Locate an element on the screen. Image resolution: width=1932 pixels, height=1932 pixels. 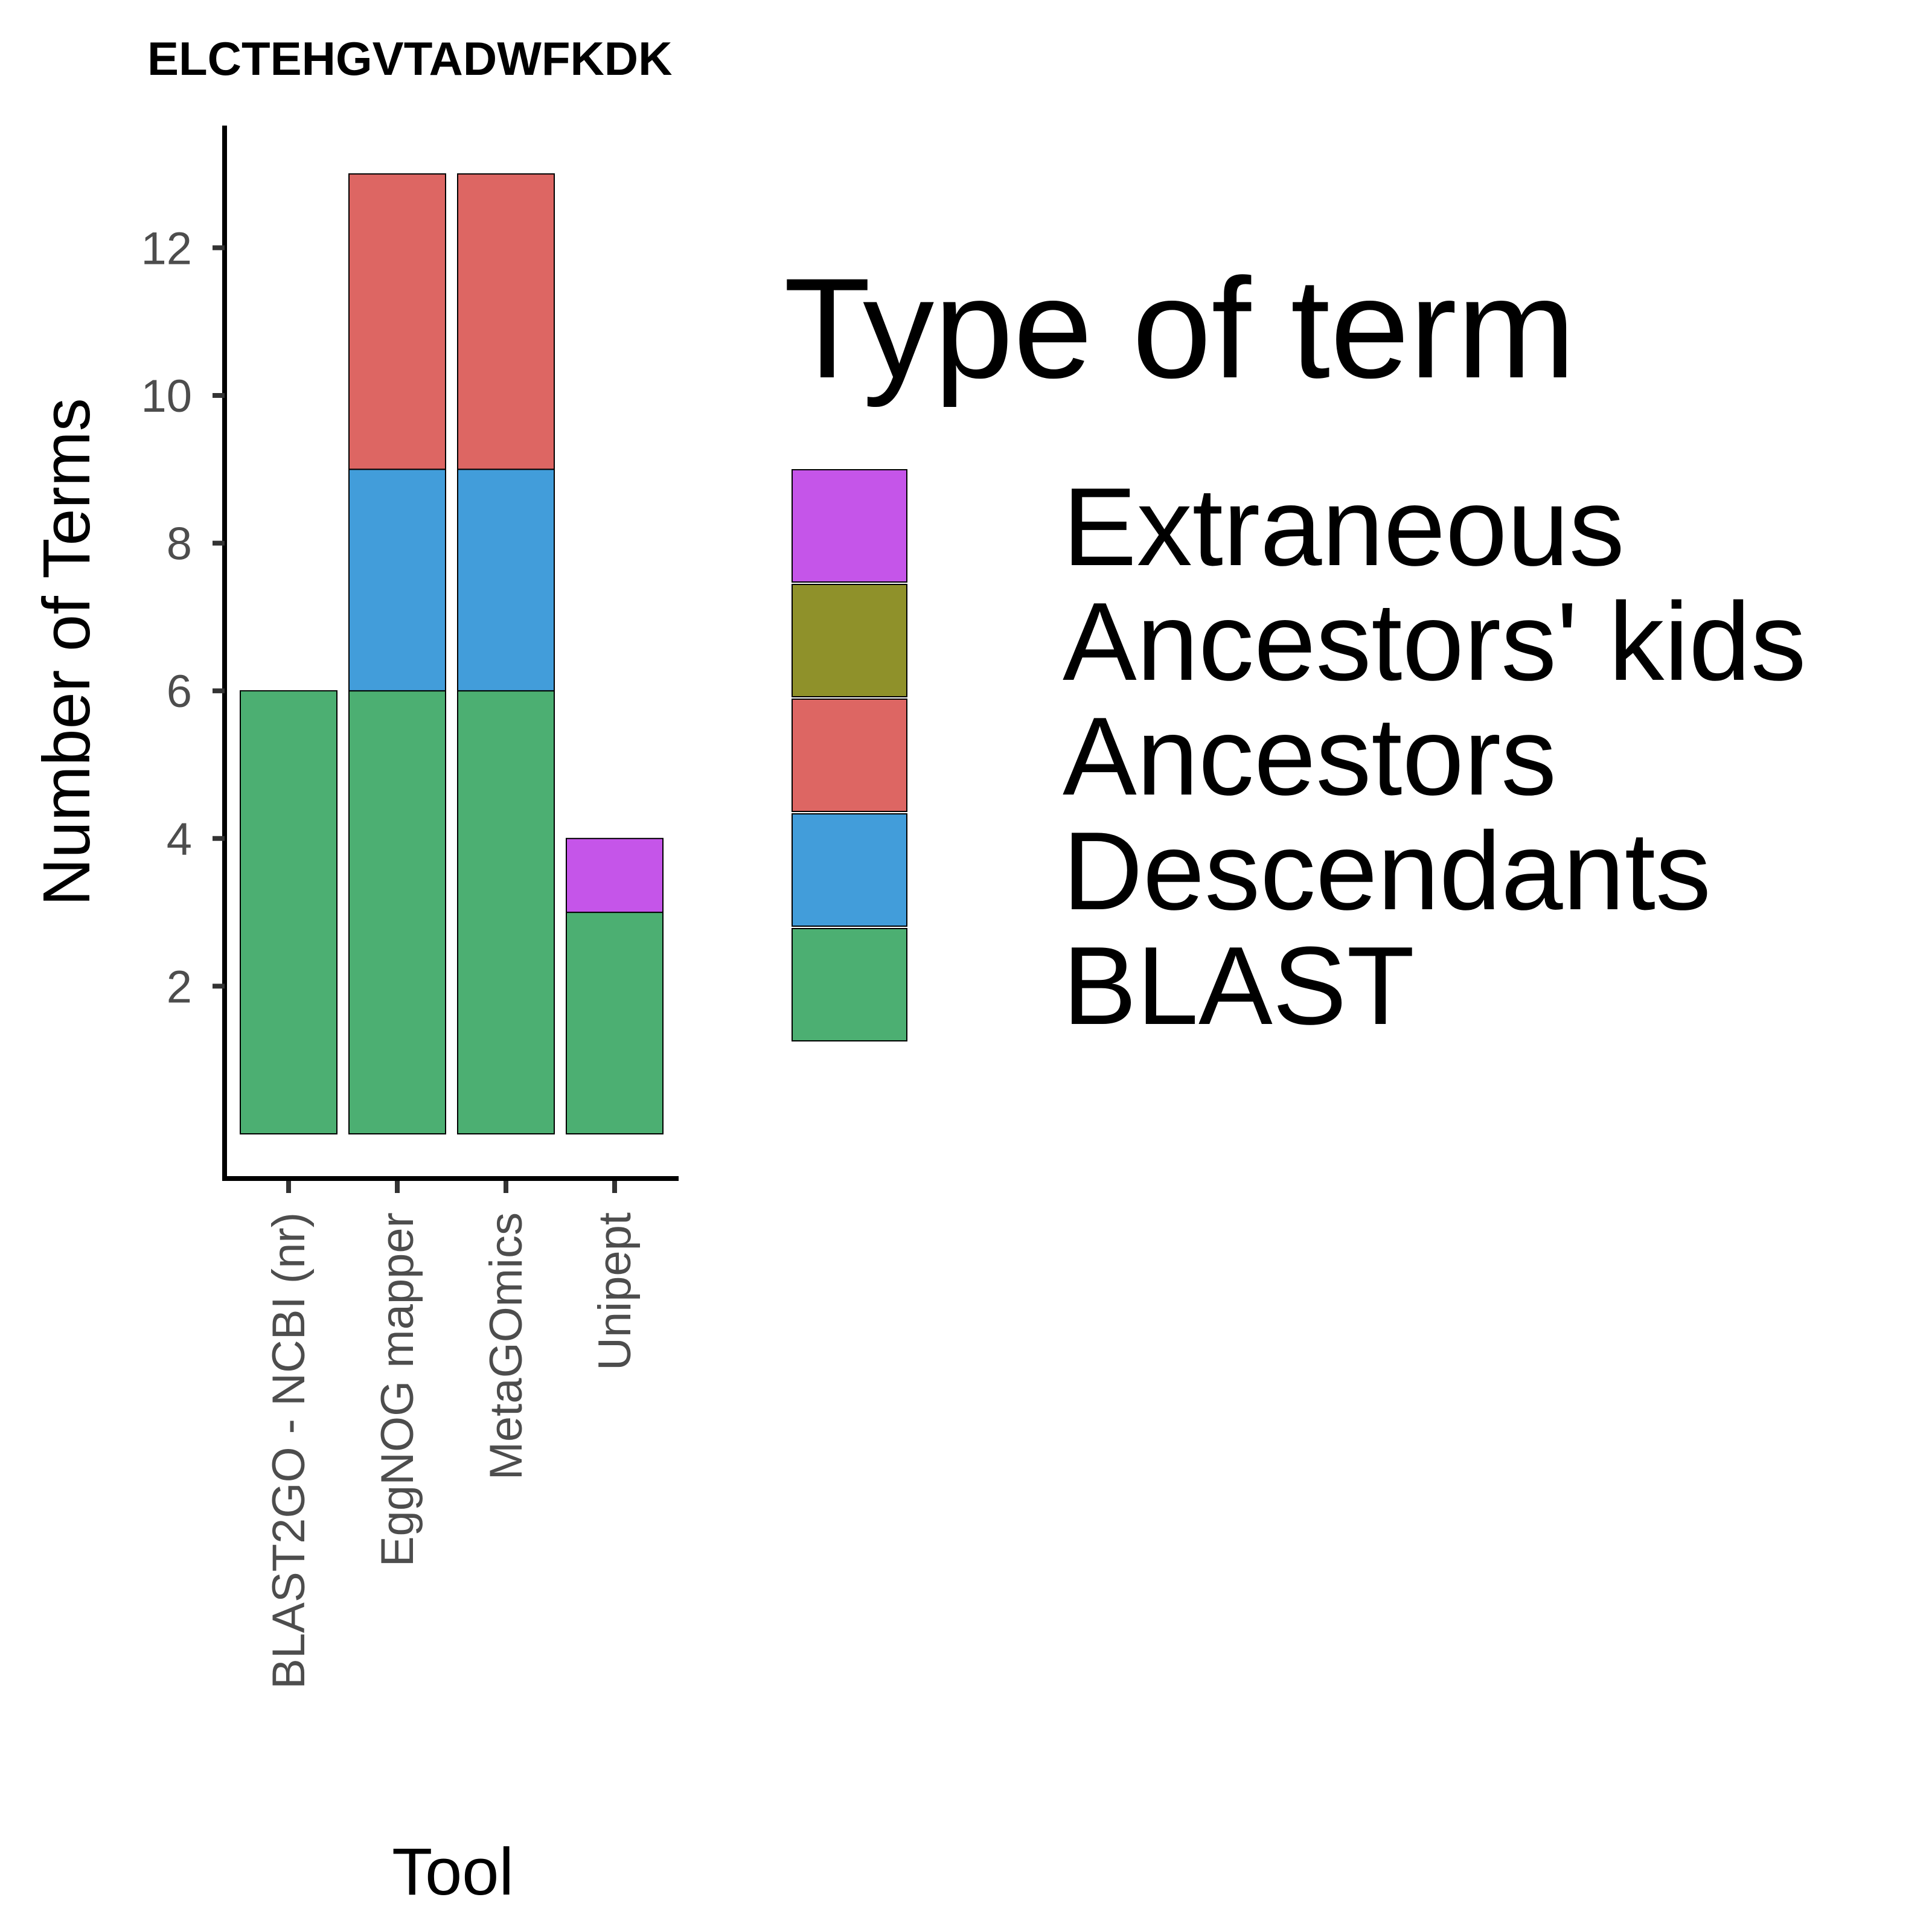
legend-key-extraneous is located at coordinates (850, 526).